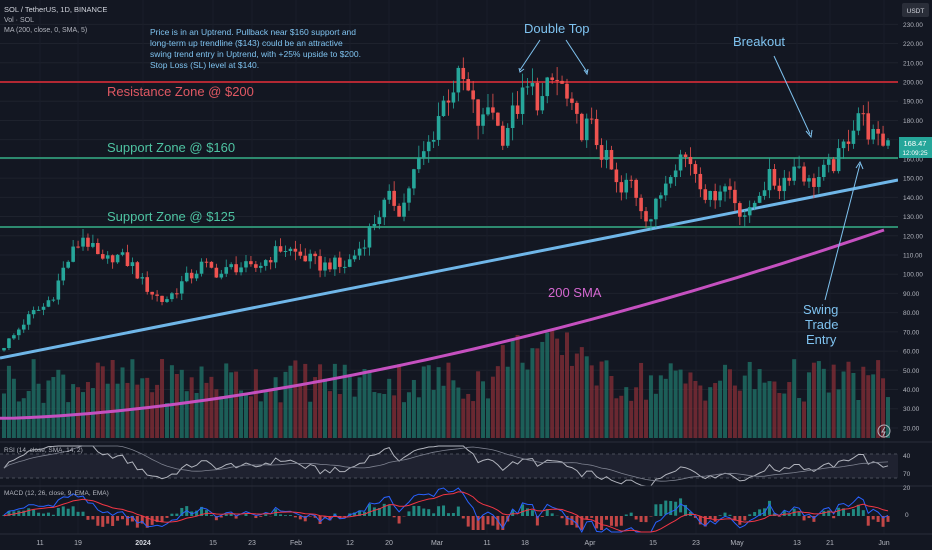  What do you see at coordinates (915, 267) in the screenshot?
I see `price-axis-bg` at bounding box center [915, 267].